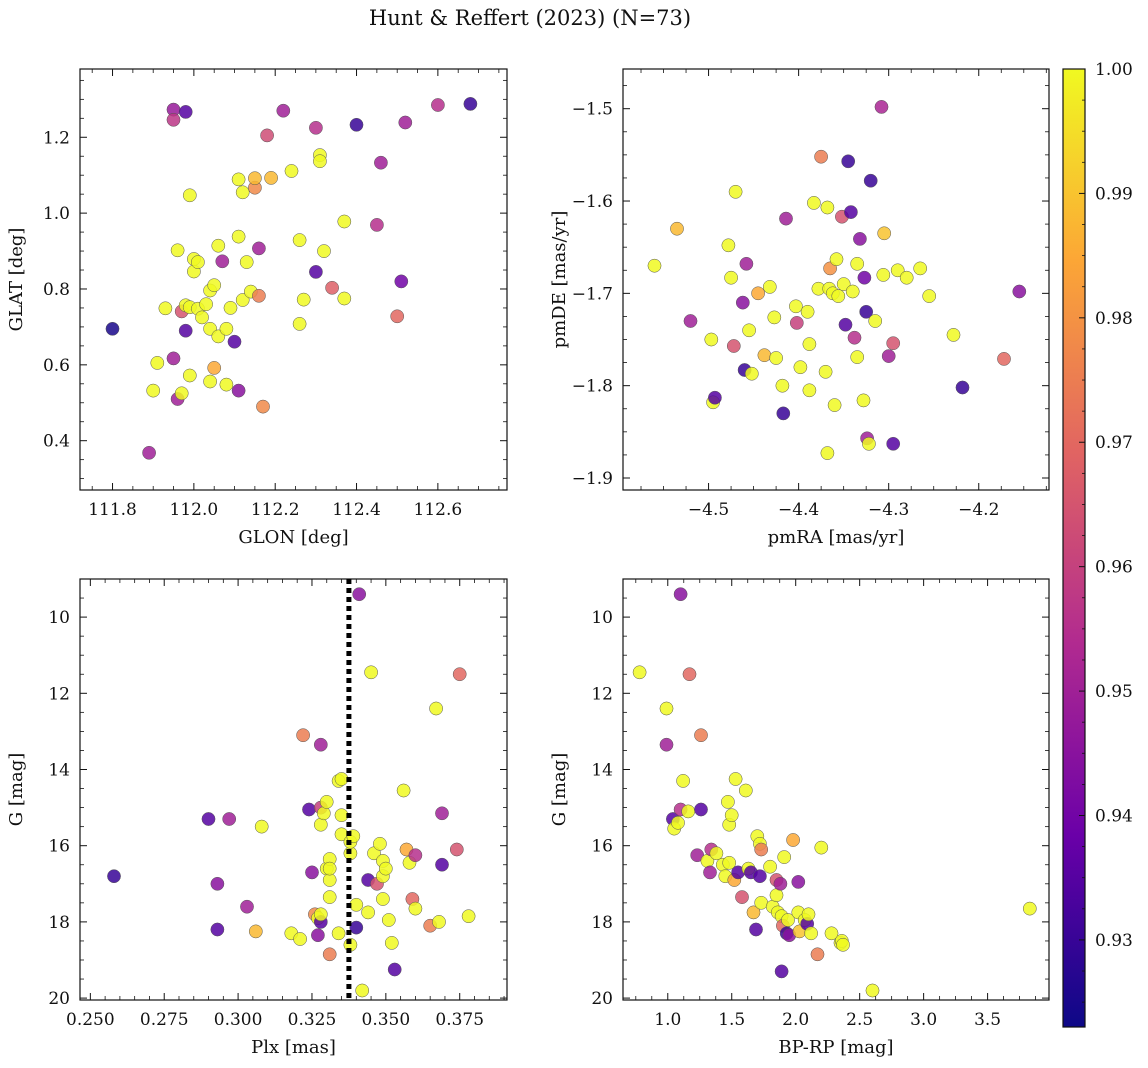  I want to click on axes-frame, so click(836, 789).